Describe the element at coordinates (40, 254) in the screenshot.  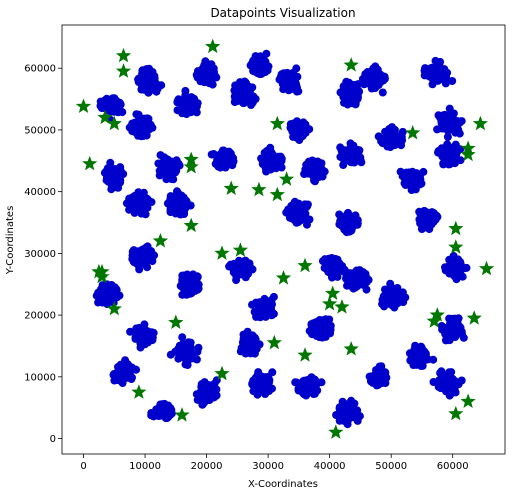
I see `y-tick-label: 30000` at that location.